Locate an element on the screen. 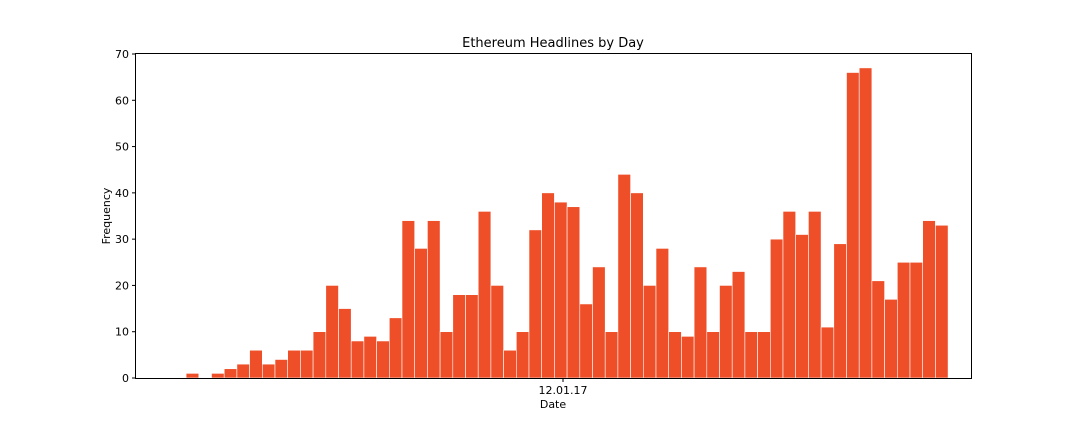  y-tick-label: 70 is located at coordinates (122, 54).